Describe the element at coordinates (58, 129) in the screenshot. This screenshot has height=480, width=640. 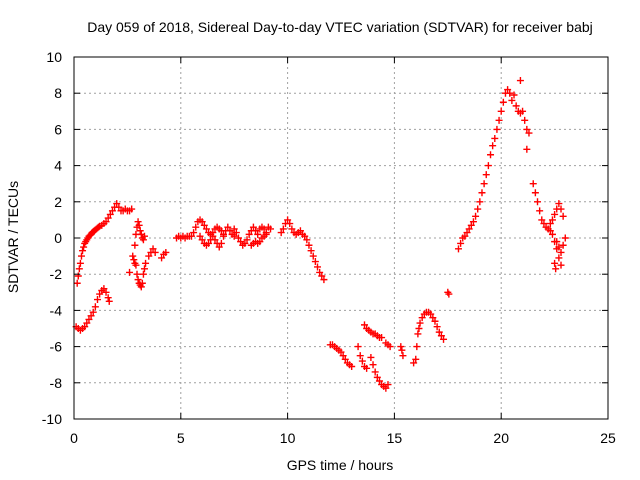
I see `y-tick-label: 6` at that location.